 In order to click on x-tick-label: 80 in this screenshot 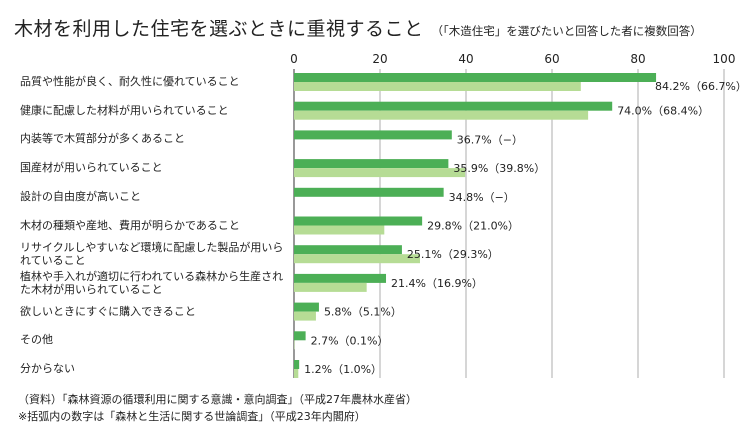, I will do `click(637, 59)`.